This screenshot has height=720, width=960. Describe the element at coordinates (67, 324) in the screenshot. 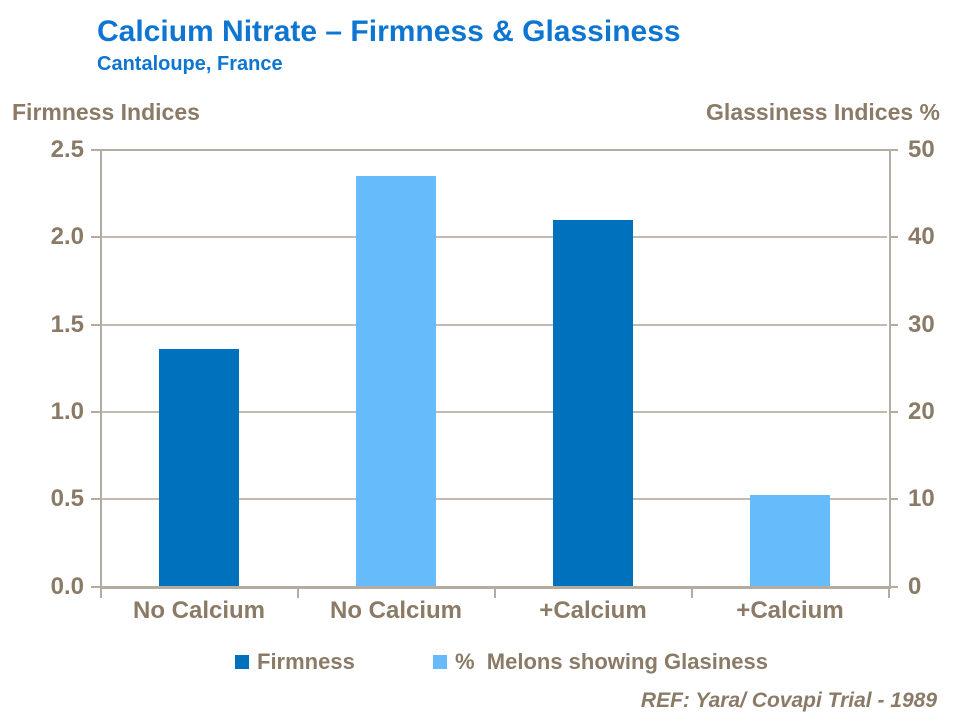

I see `left-axis-tick-label: 1.5` at that location.